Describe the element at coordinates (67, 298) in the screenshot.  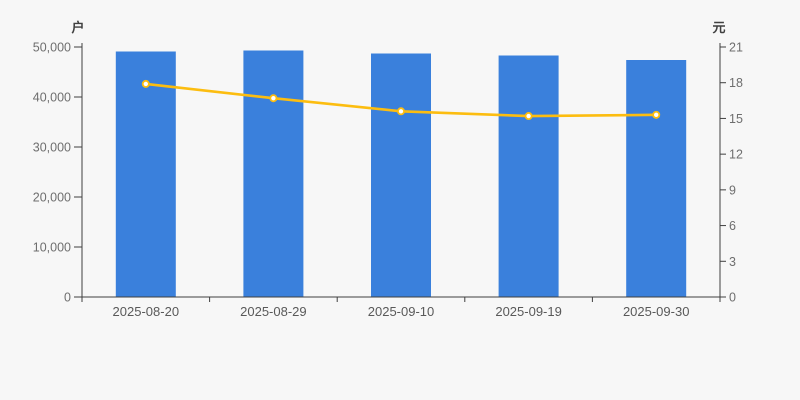
I see `left-axis-tick-label: 0` at that location.